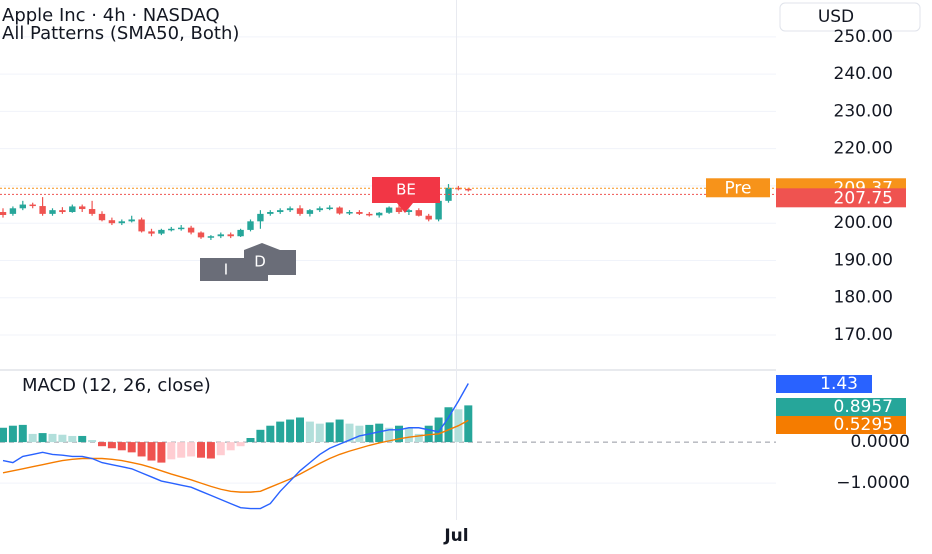 This screenshot has width=932, height=554. I want to click on macd-title: MACD (12, 26, close), so click(116, 385).